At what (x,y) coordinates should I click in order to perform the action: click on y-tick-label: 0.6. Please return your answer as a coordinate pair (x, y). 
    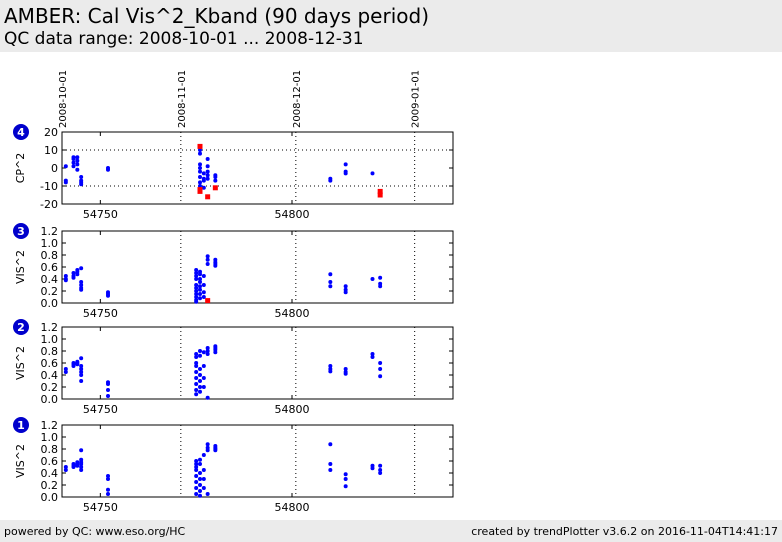
    Looking at the image, I should click on (50, 363).